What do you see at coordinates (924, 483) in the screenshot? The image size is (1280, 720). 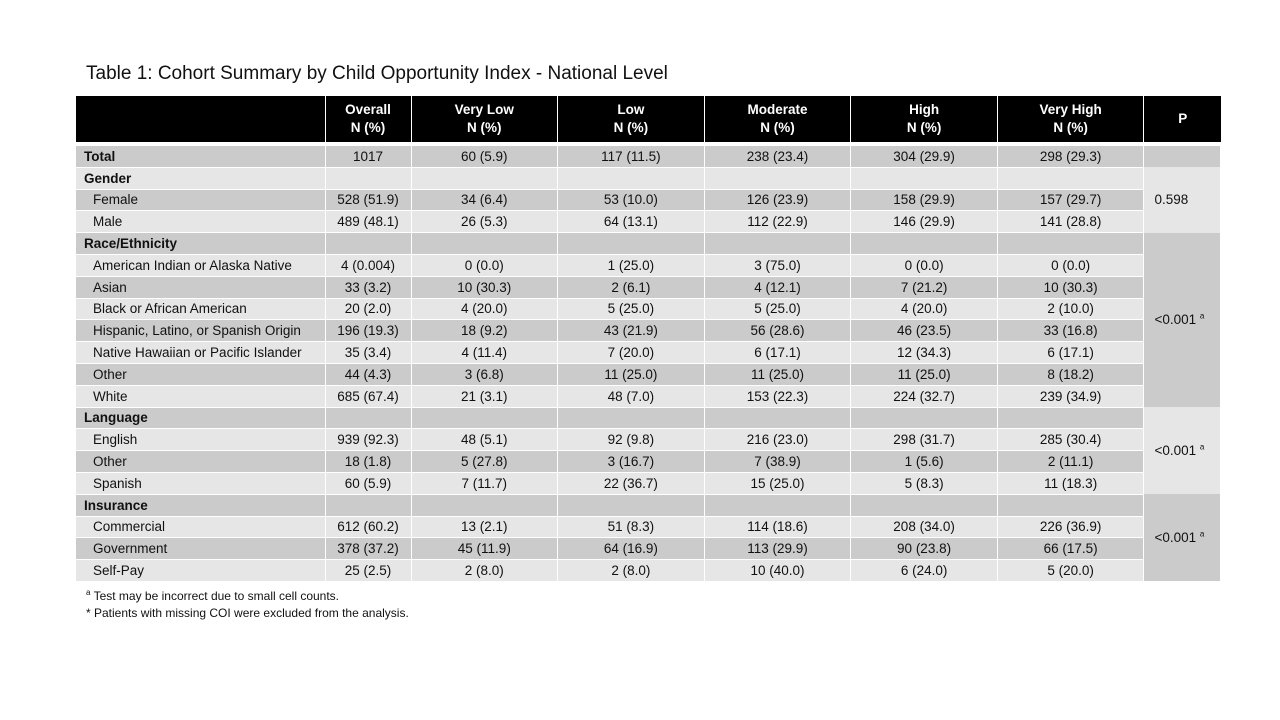 I see `cell-high: 5 (8.3)` at bounding box center [924, 483].